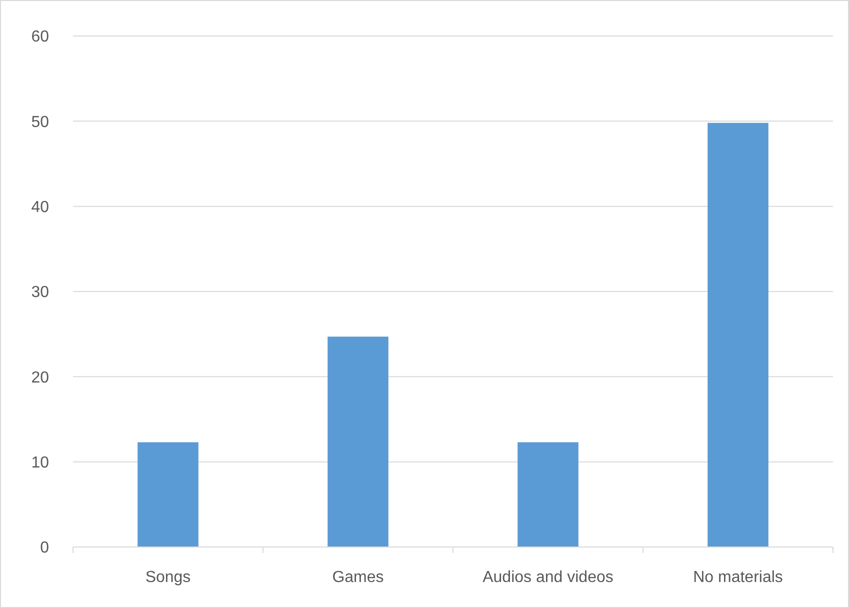 This screenshot has width=849, height=608. I want to click on y-tick-label: 10, so click(40, 463).